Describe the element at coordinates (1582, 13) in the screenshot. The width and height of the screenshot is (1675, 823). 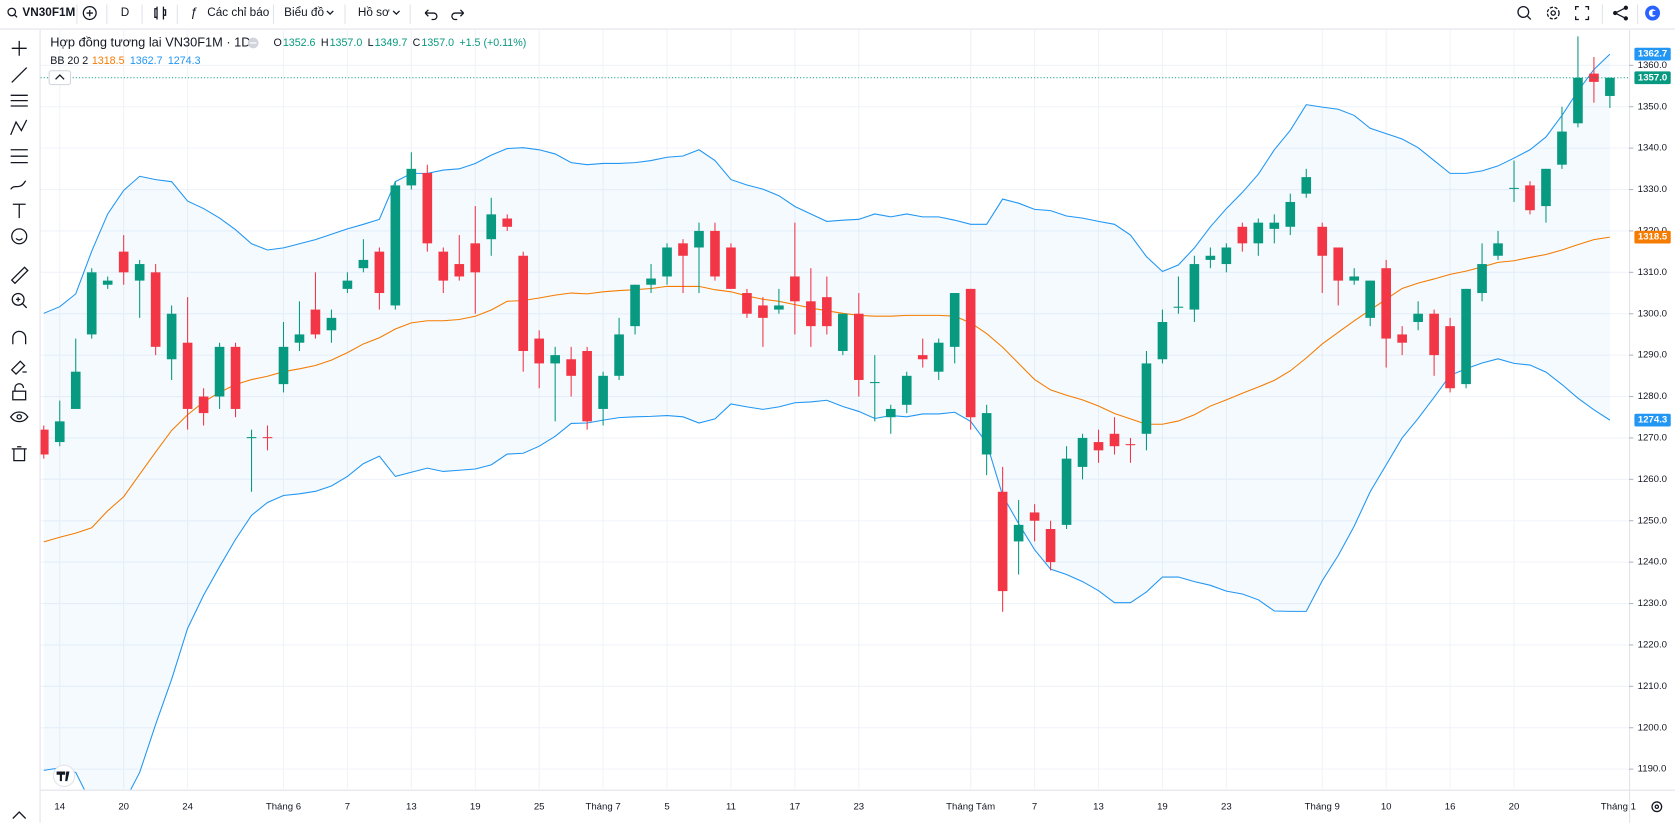
I see `fullscreen-icon` at that location.